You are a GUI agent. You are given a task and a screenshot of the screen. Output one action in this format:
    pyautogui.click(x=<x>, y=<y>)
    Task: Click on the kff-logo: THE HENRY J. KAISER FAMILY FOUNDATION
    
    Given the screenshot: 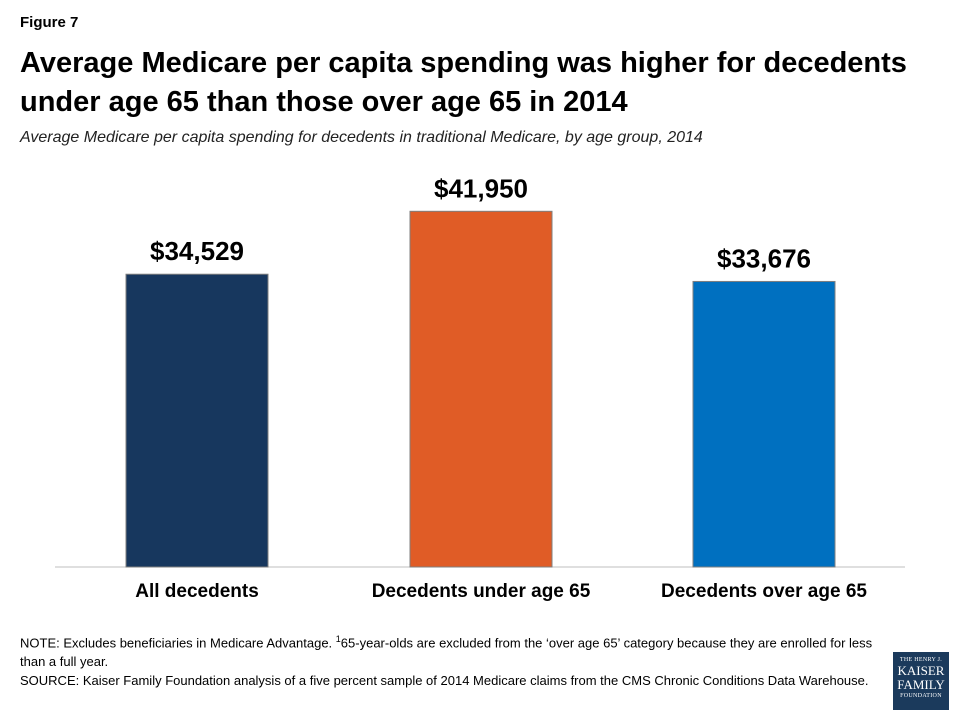 What is the action you would take?
    pyautogui.click(x=921, y=681)
    